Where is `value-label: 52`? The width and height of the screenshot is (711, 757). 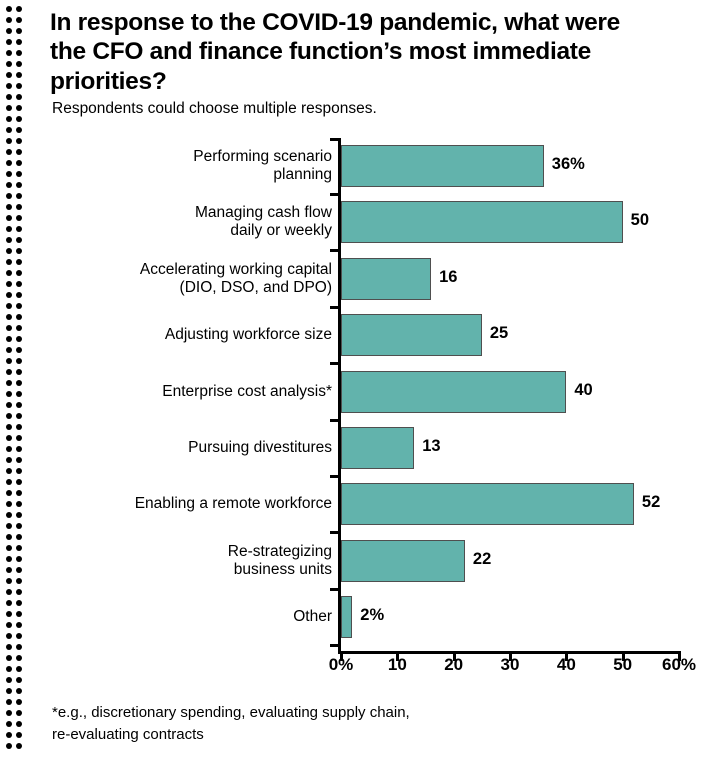
value-label: 52 is located at coordinates (651, 502).